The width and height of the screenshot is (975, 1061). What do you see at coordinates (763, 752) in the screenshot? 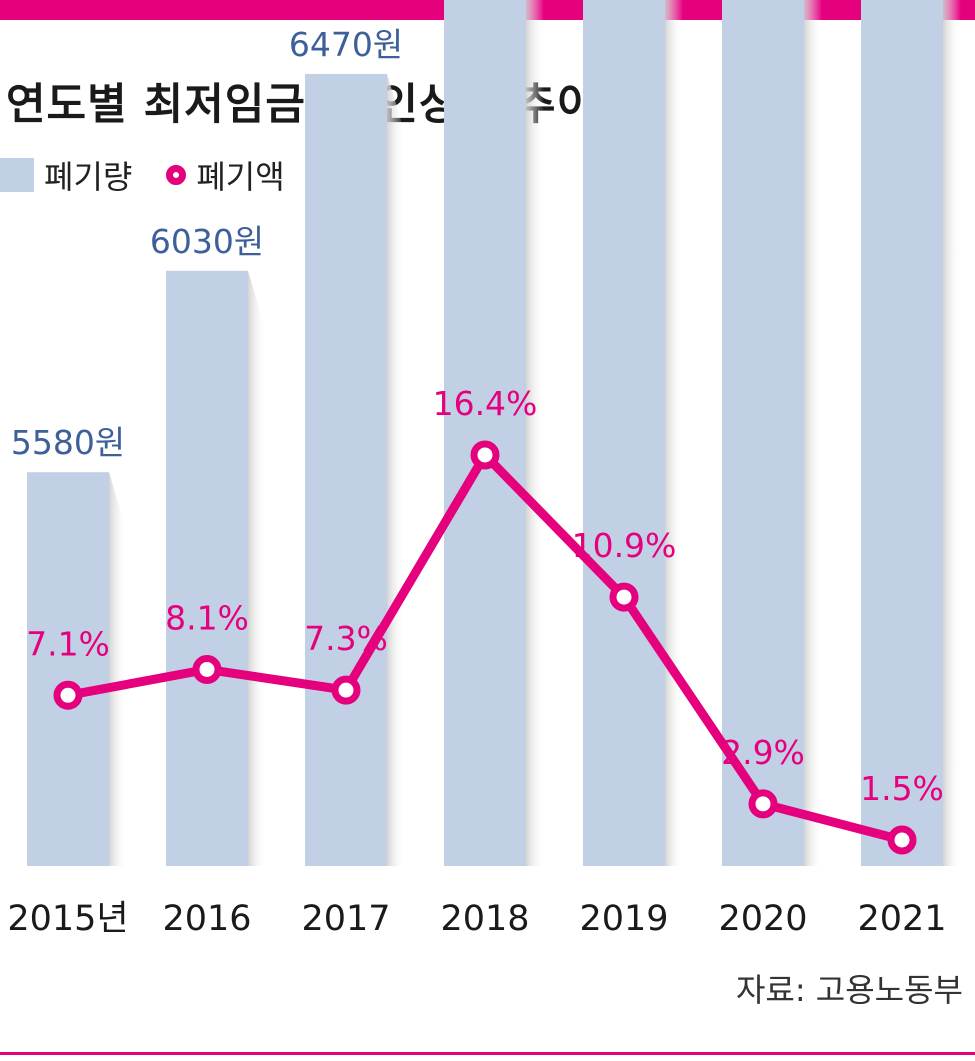
I see `rate-value-label: 2.9%` at bounding box center [763, 752].